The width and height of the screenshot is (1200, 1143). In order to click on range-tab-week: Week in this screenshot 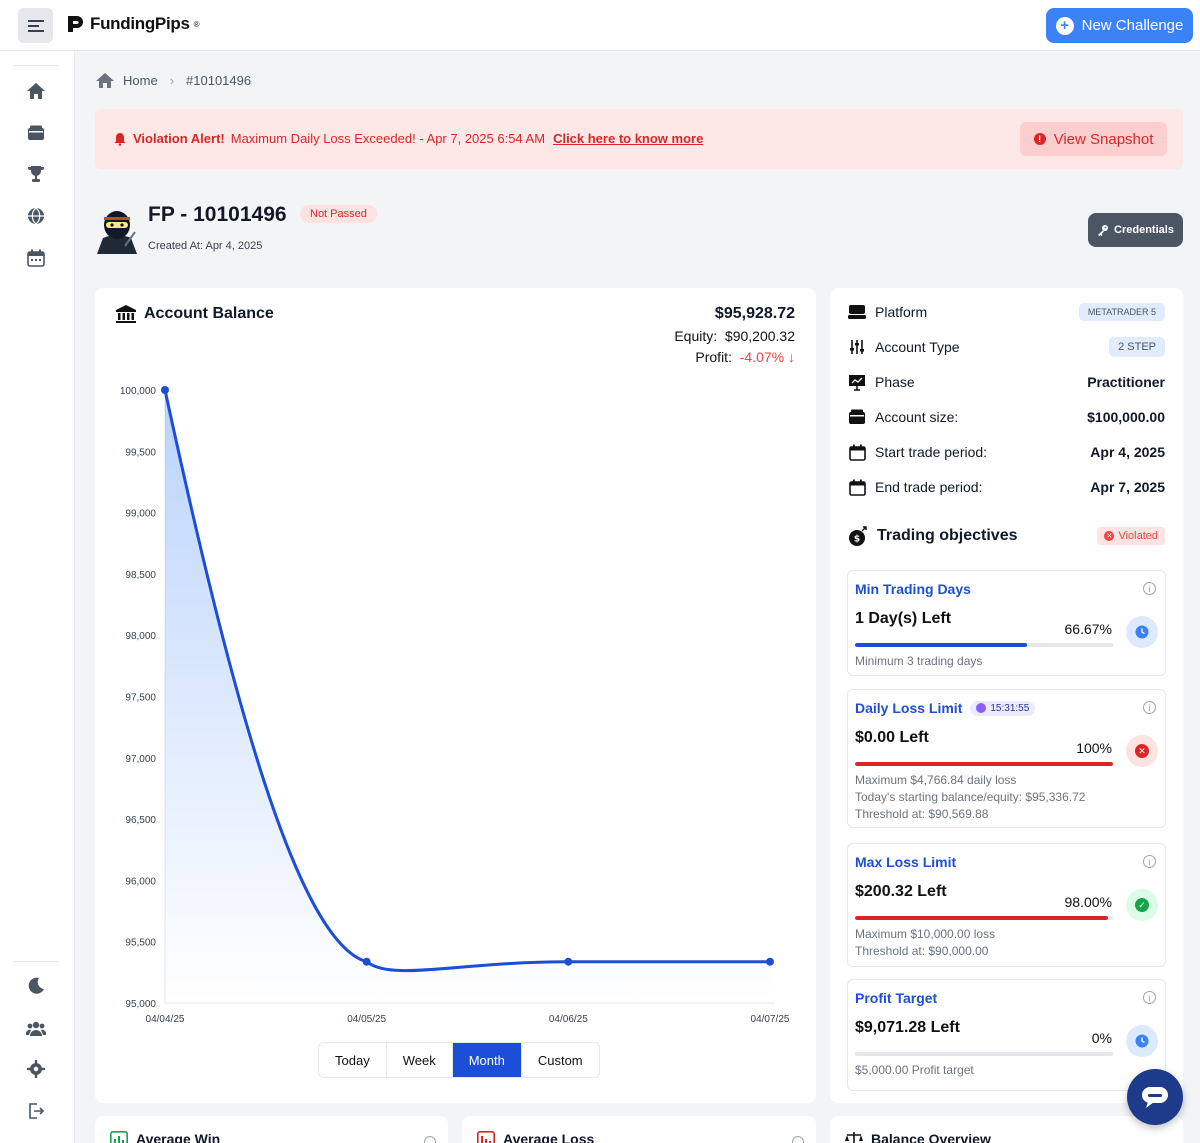, I will do `click(419, 1060)`.